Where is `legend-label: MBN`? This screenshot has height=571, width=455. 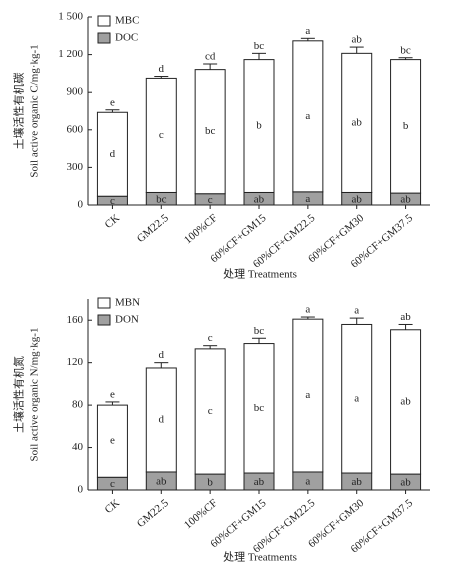
legend-label: MBN is located at coordinates (127, 303).